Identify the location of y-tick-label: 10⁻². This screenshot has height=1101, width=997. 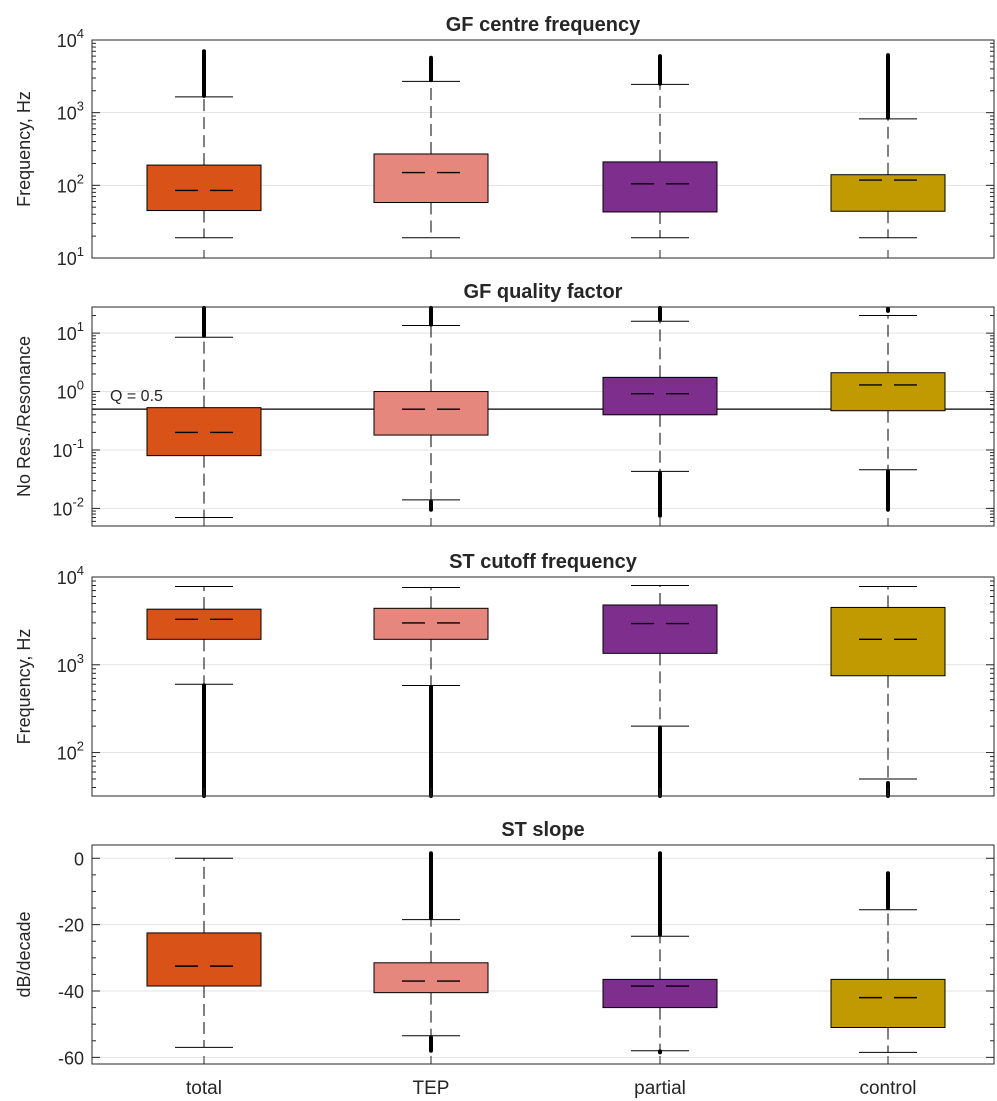
(68, 506).